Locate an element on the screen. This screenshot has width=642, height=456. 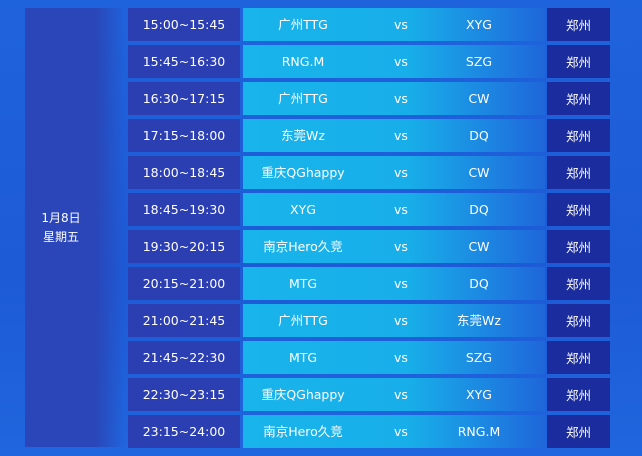
match-time: 23:15~24:00 is located at coordinates (184, 431).